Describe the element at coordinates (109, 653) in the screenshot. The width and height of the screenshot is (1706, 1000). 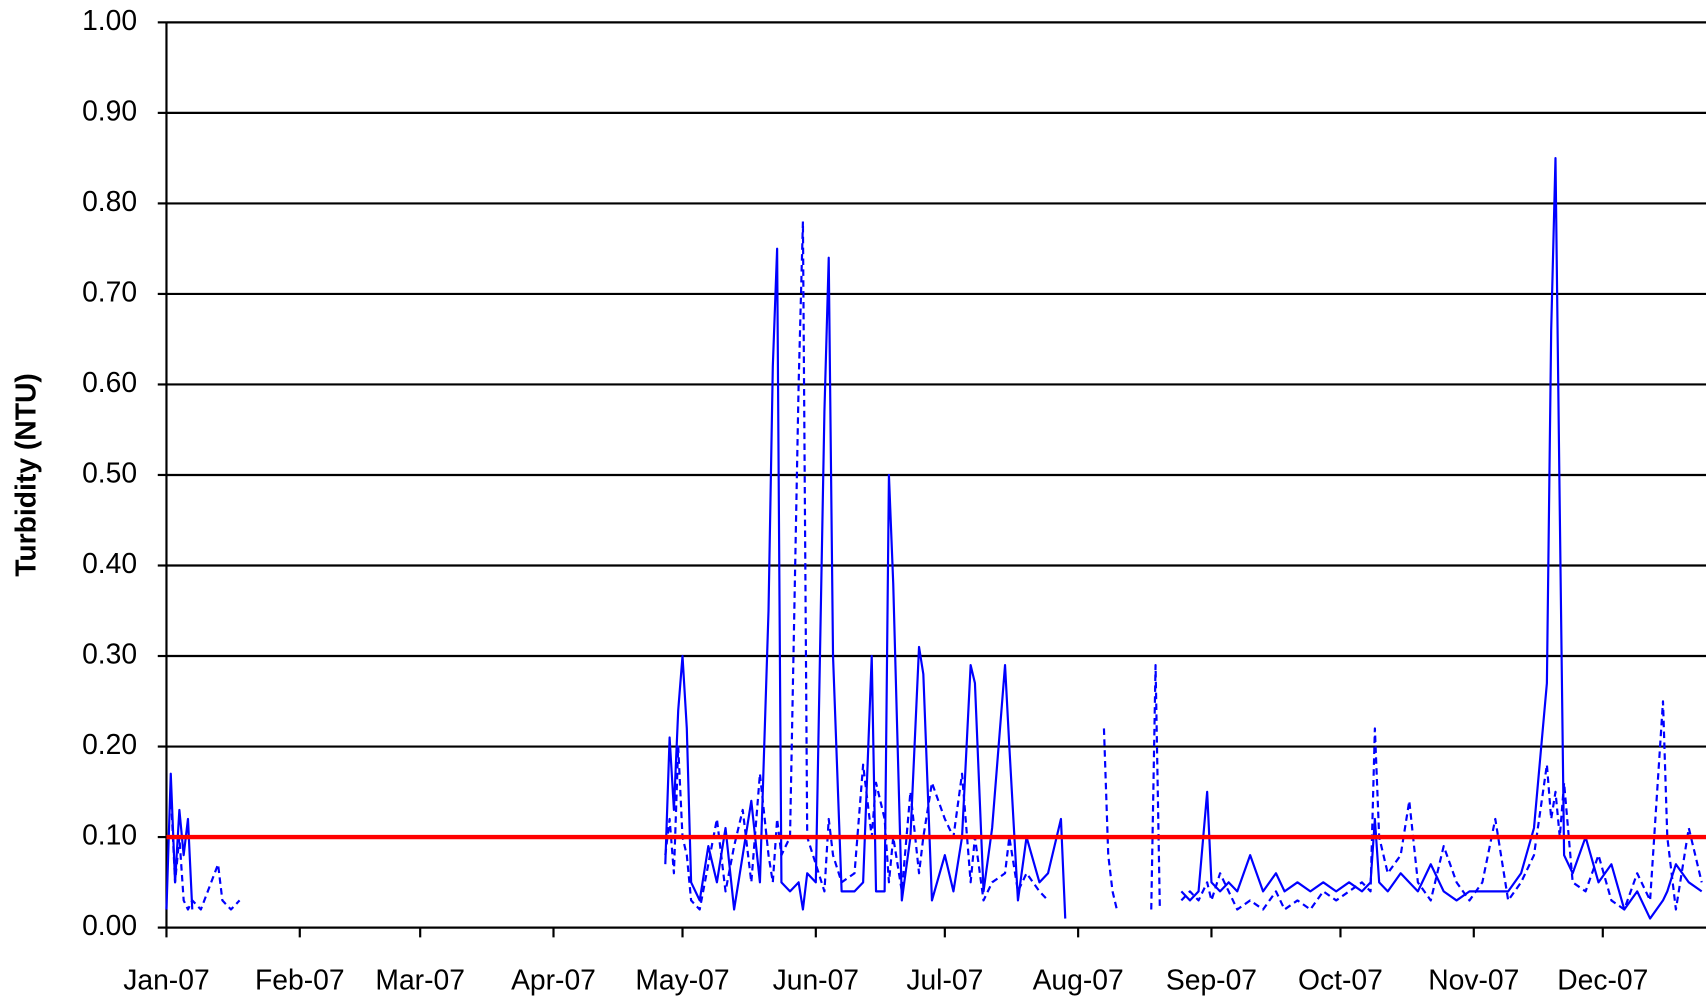
I see `y-tick-label: 0.30` at that location.